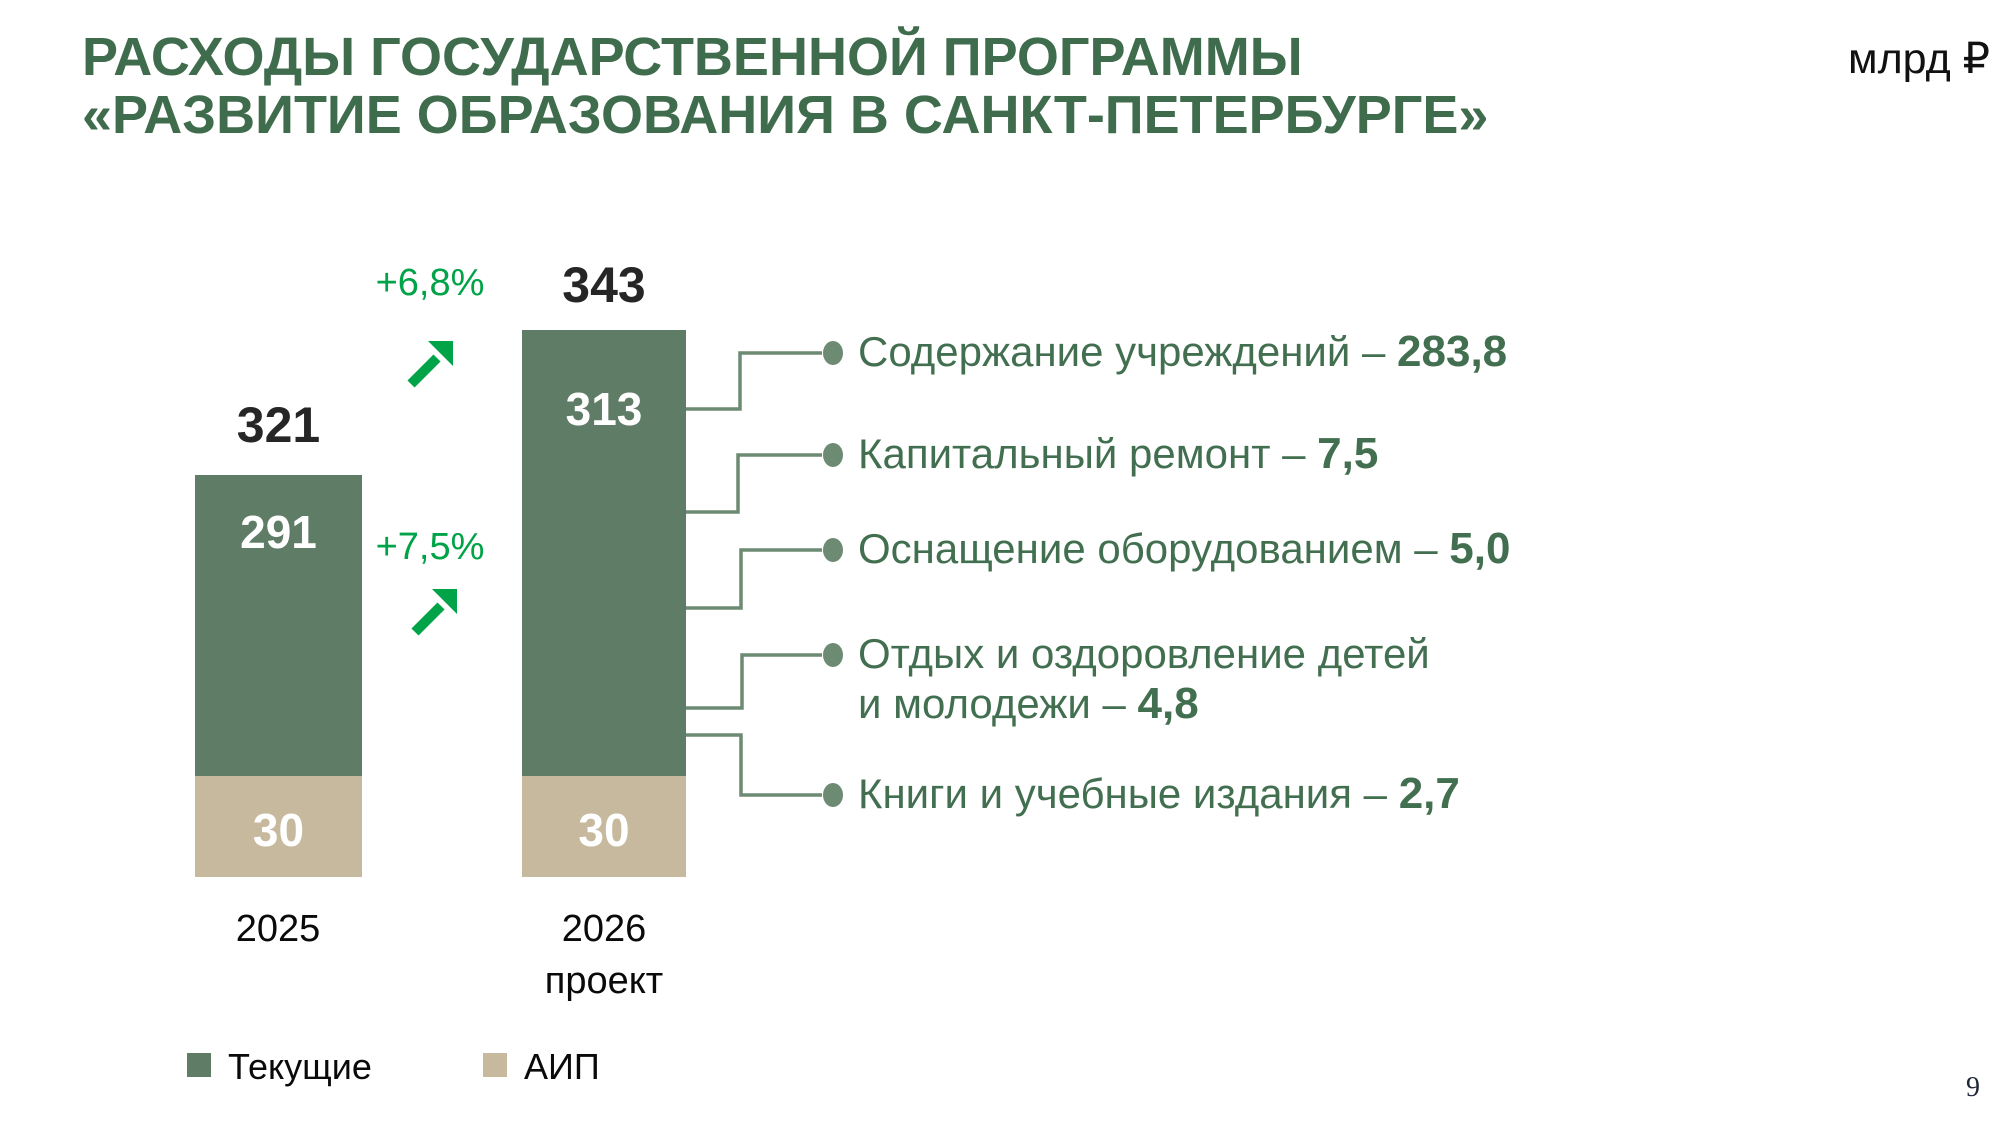 The width and height of the screenshot is (2000, 1125). What do you see at coordinates (562, 1066) in the screenshot?
I see `legend-label-aip: АИП` at bounding box center [562, 1066].